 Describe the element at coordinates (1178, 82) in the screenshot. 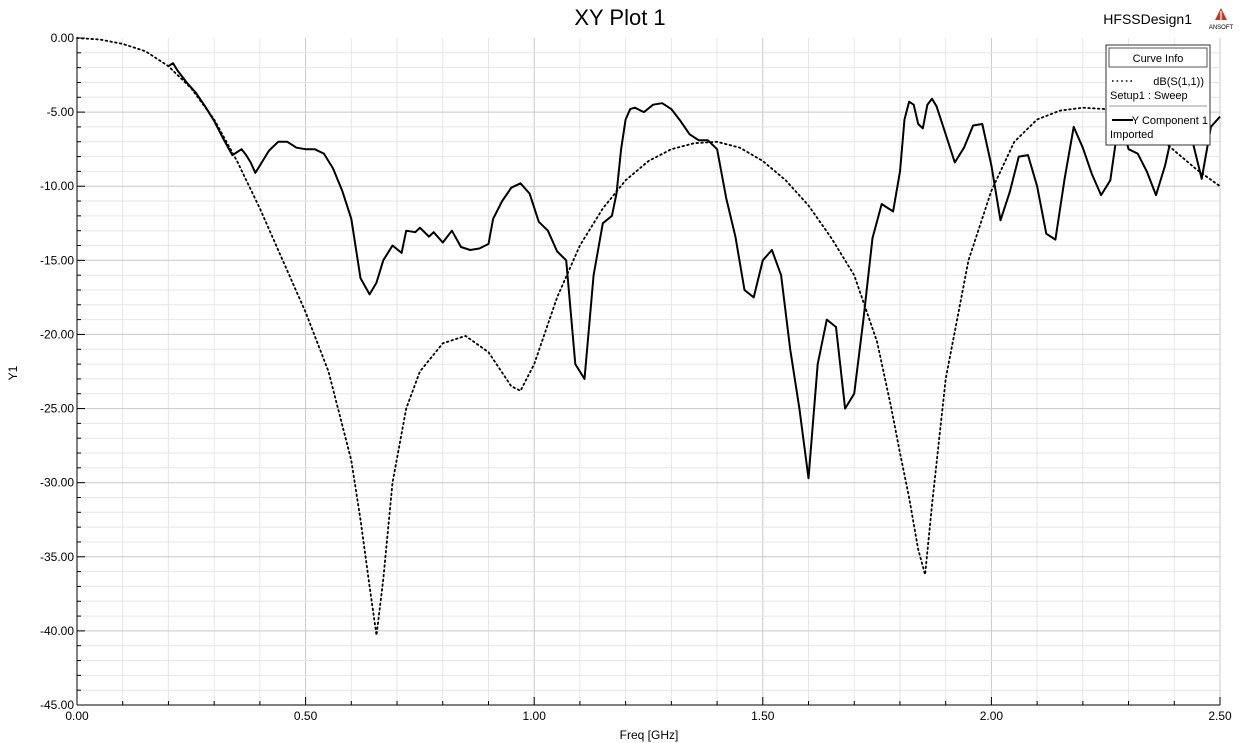

I see `legend-entry-1-name: dB(S(1,1))` at that location.